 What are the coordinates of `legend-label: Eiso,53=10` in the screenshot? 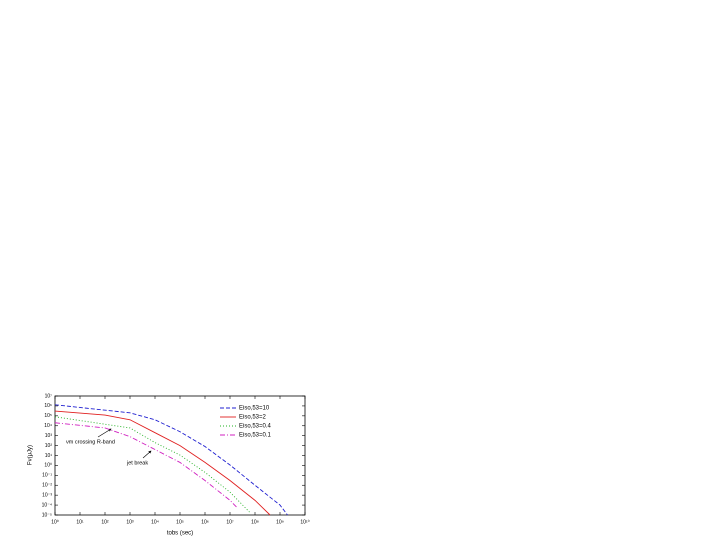 It's located at (254, 409).